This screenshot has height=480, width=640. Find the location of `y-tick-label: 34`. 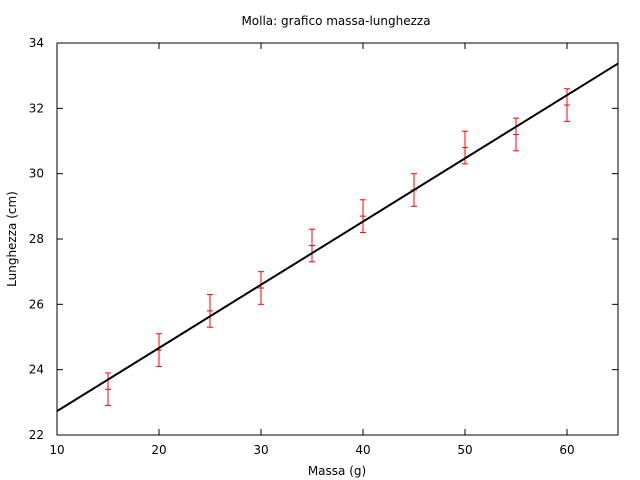

y-tick-label: 34 is located at coordinates (36, 43).